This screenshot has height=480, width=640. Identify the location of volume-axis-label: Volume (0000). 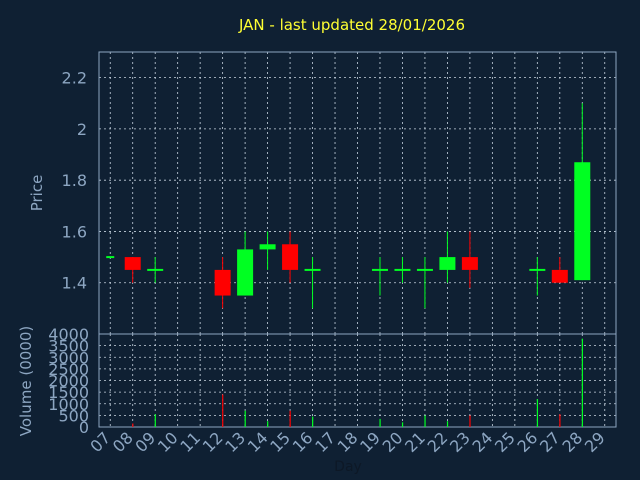
(26, 381).